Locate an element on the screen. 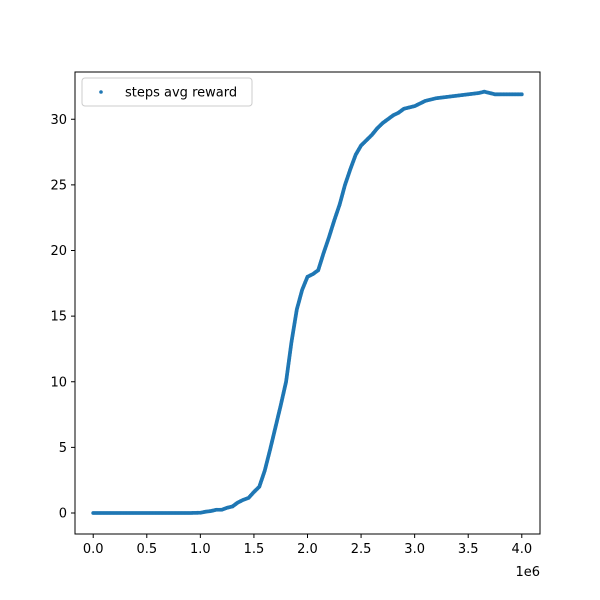  y-tick-label: 10 is located at coordinates (58, 382).